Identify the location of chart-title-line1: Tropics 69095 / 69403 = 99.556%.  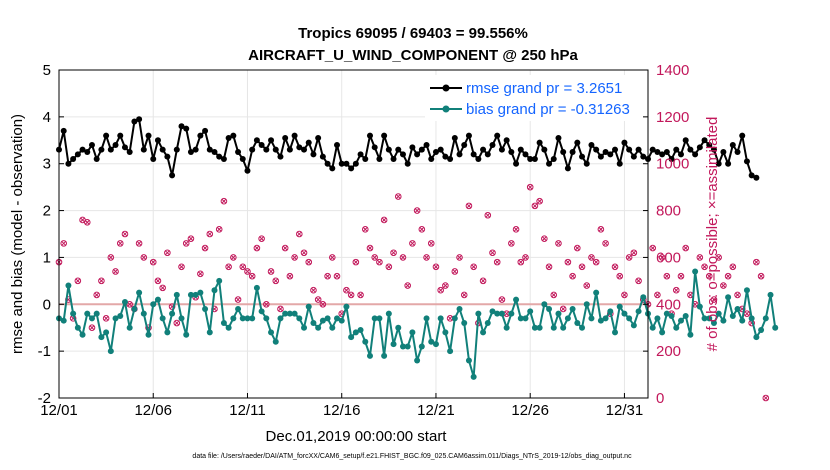
(413, 33).